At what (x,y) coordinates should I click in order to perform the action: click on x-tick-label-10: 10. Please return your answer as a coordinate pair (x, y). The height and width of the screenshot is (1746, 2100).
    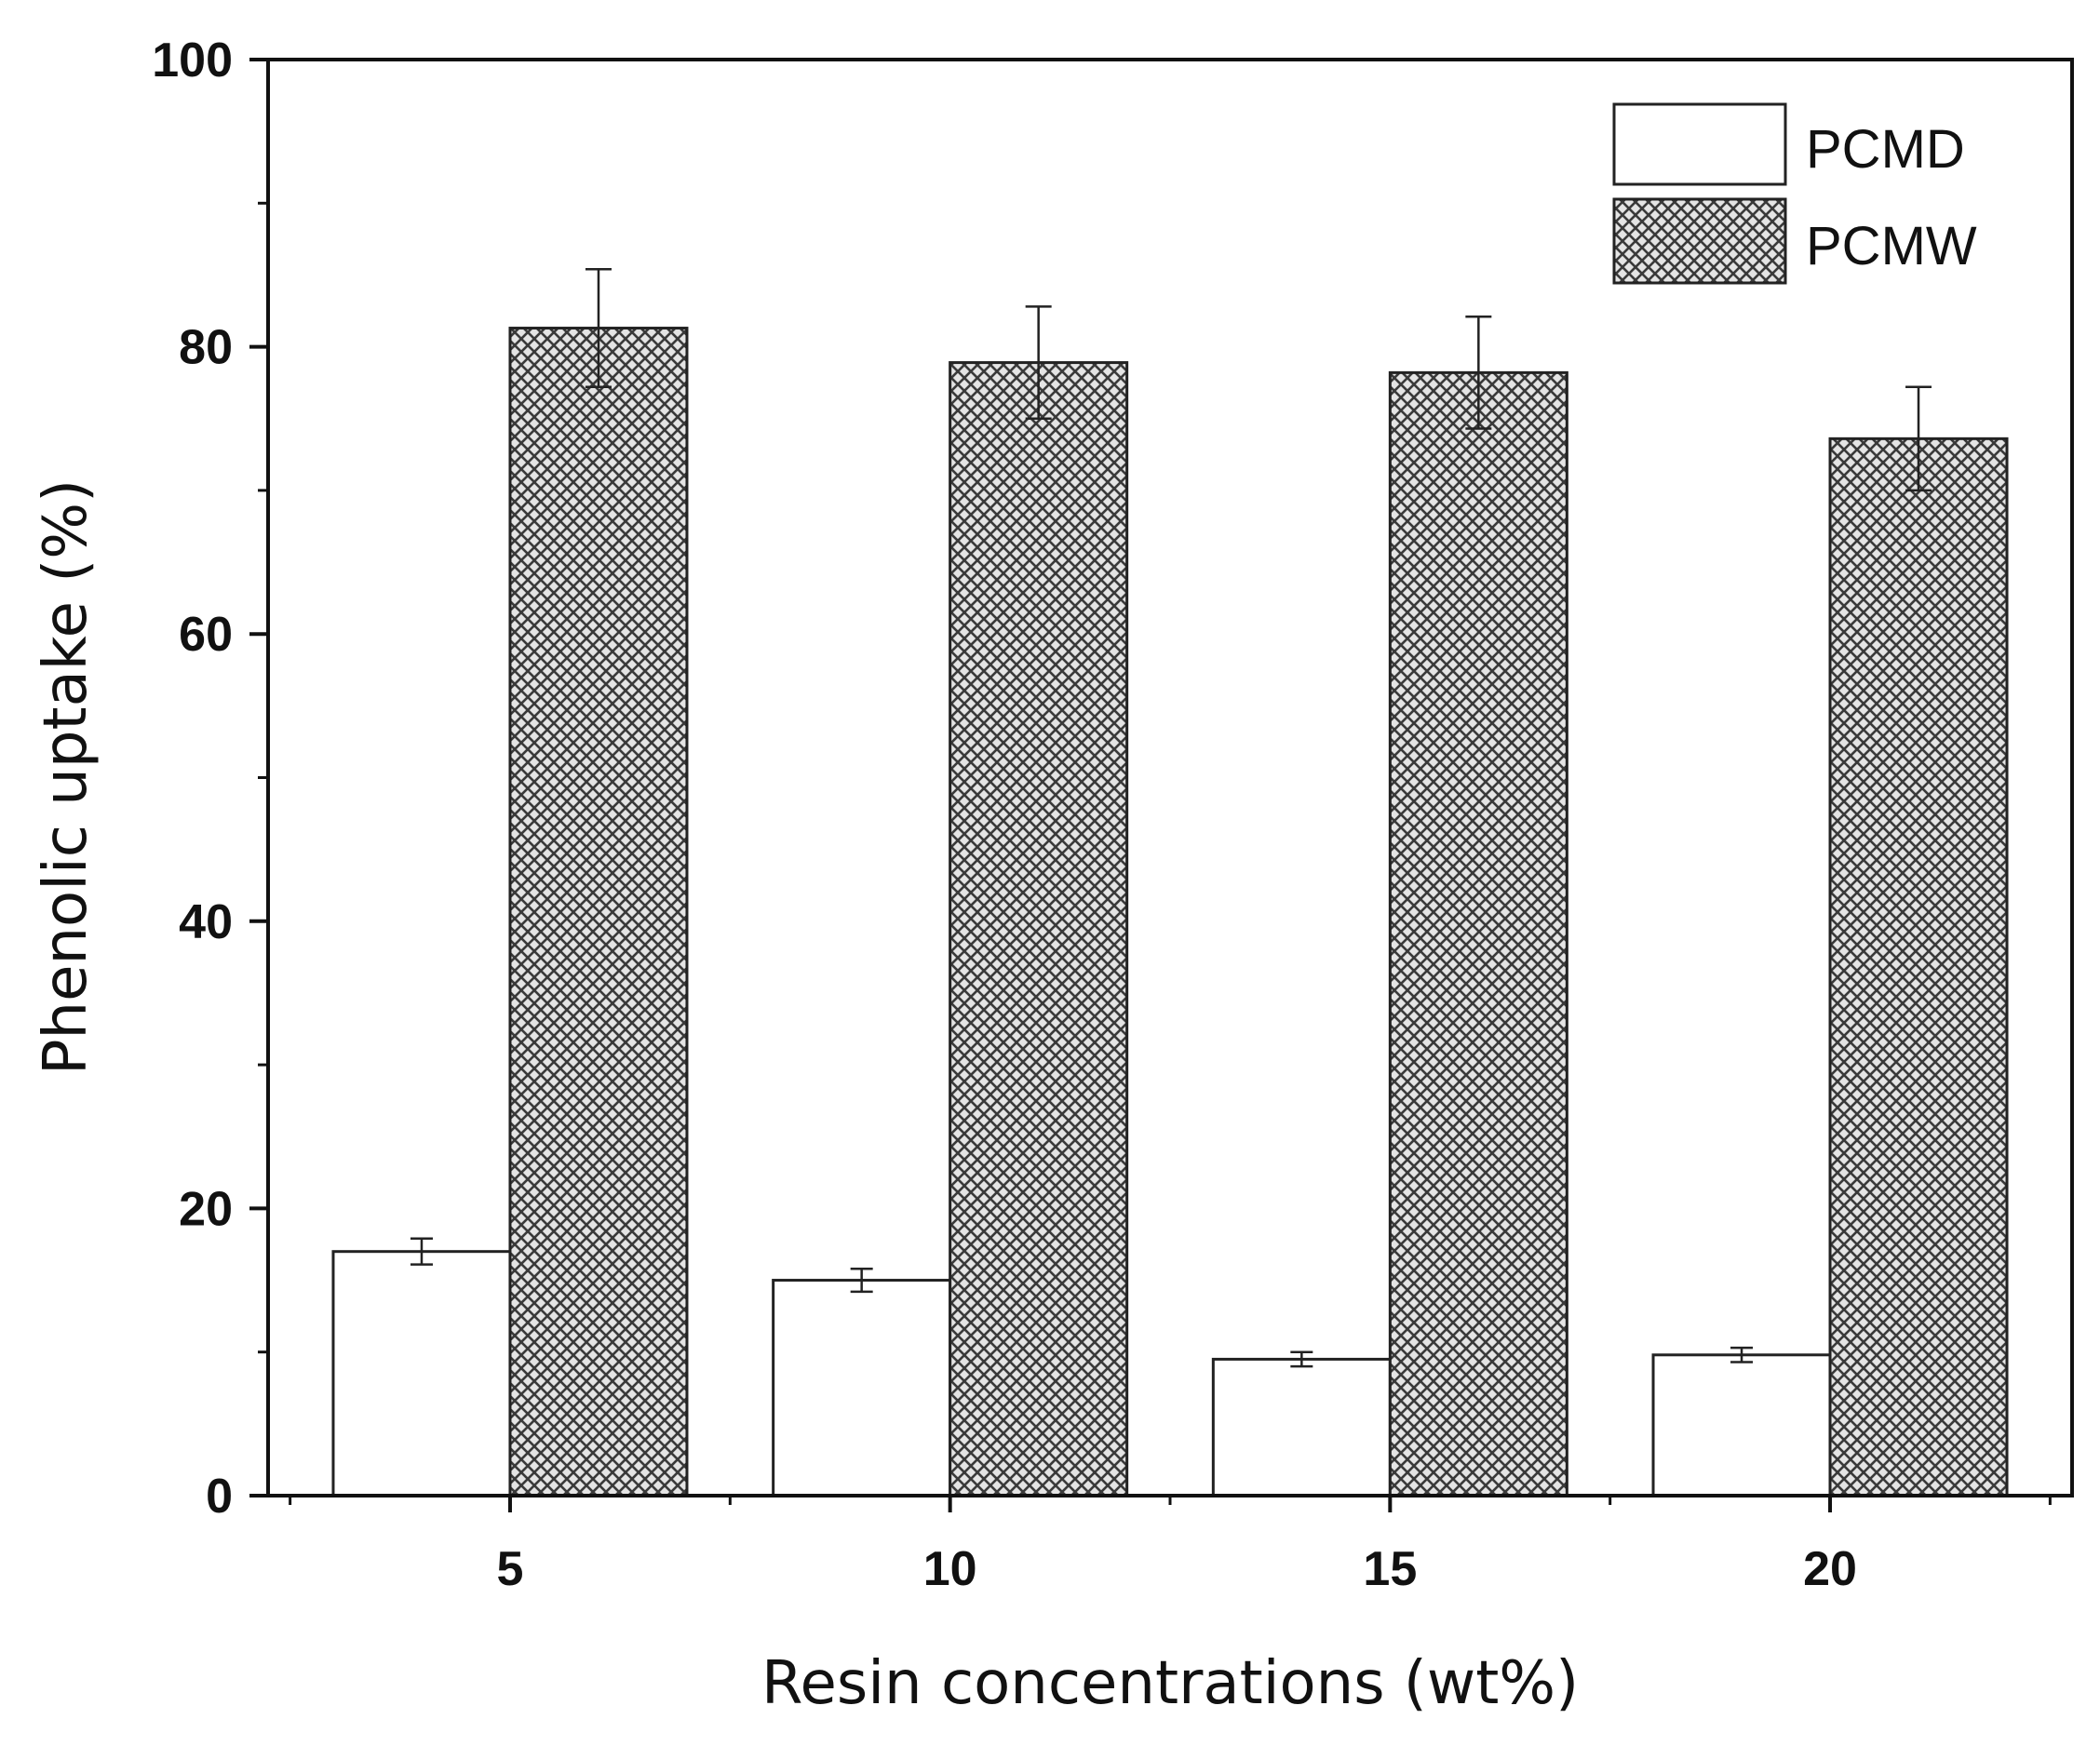
    Looking at the image, I should click on (950, 1569).